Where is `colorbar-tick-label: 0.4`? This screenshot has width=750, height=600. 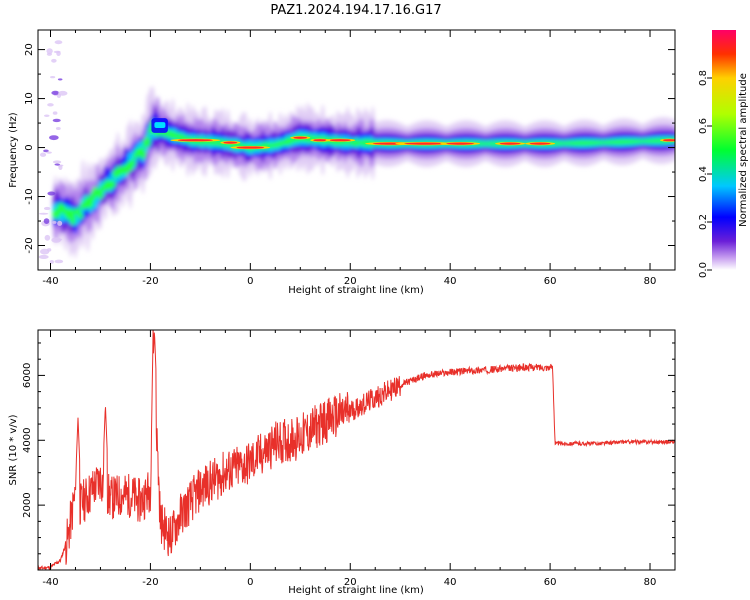
colorbar-tick-label: 0.4 is located at coordinates (703, 174).